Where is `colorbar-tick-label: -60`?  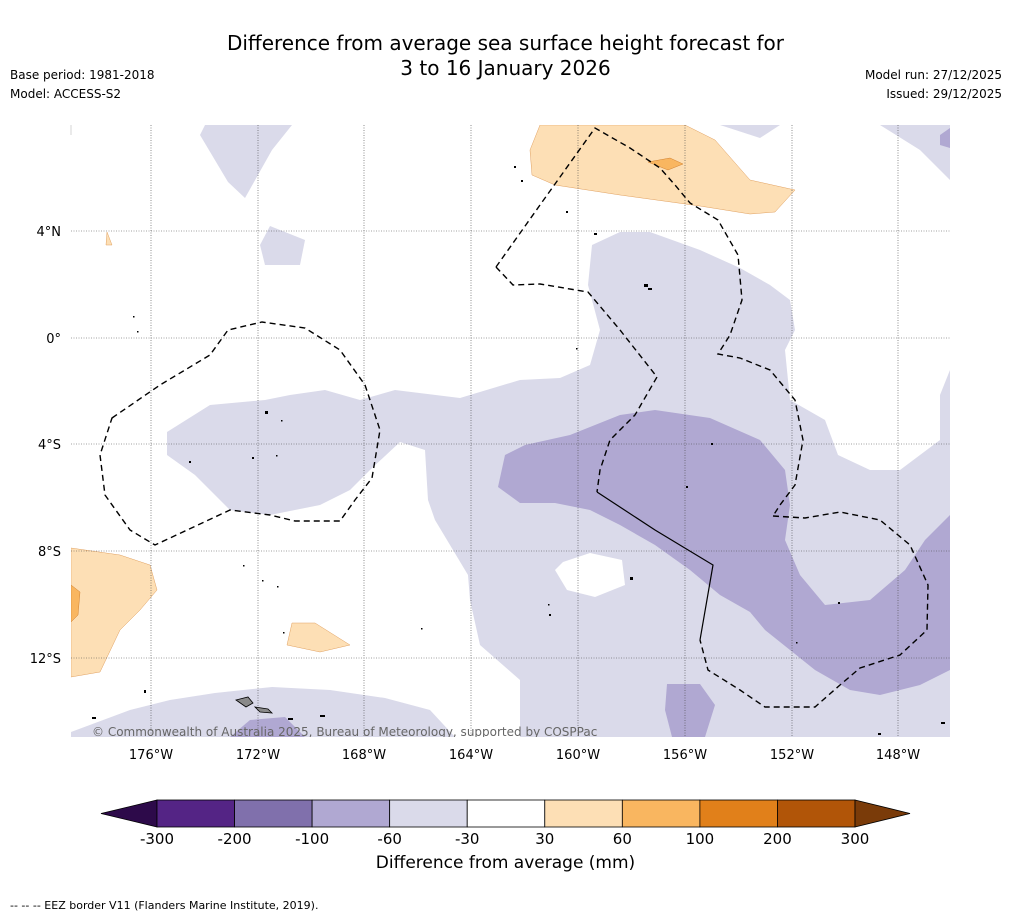
colorbar-tick-label: -60 is located at coordinates (389, 839).